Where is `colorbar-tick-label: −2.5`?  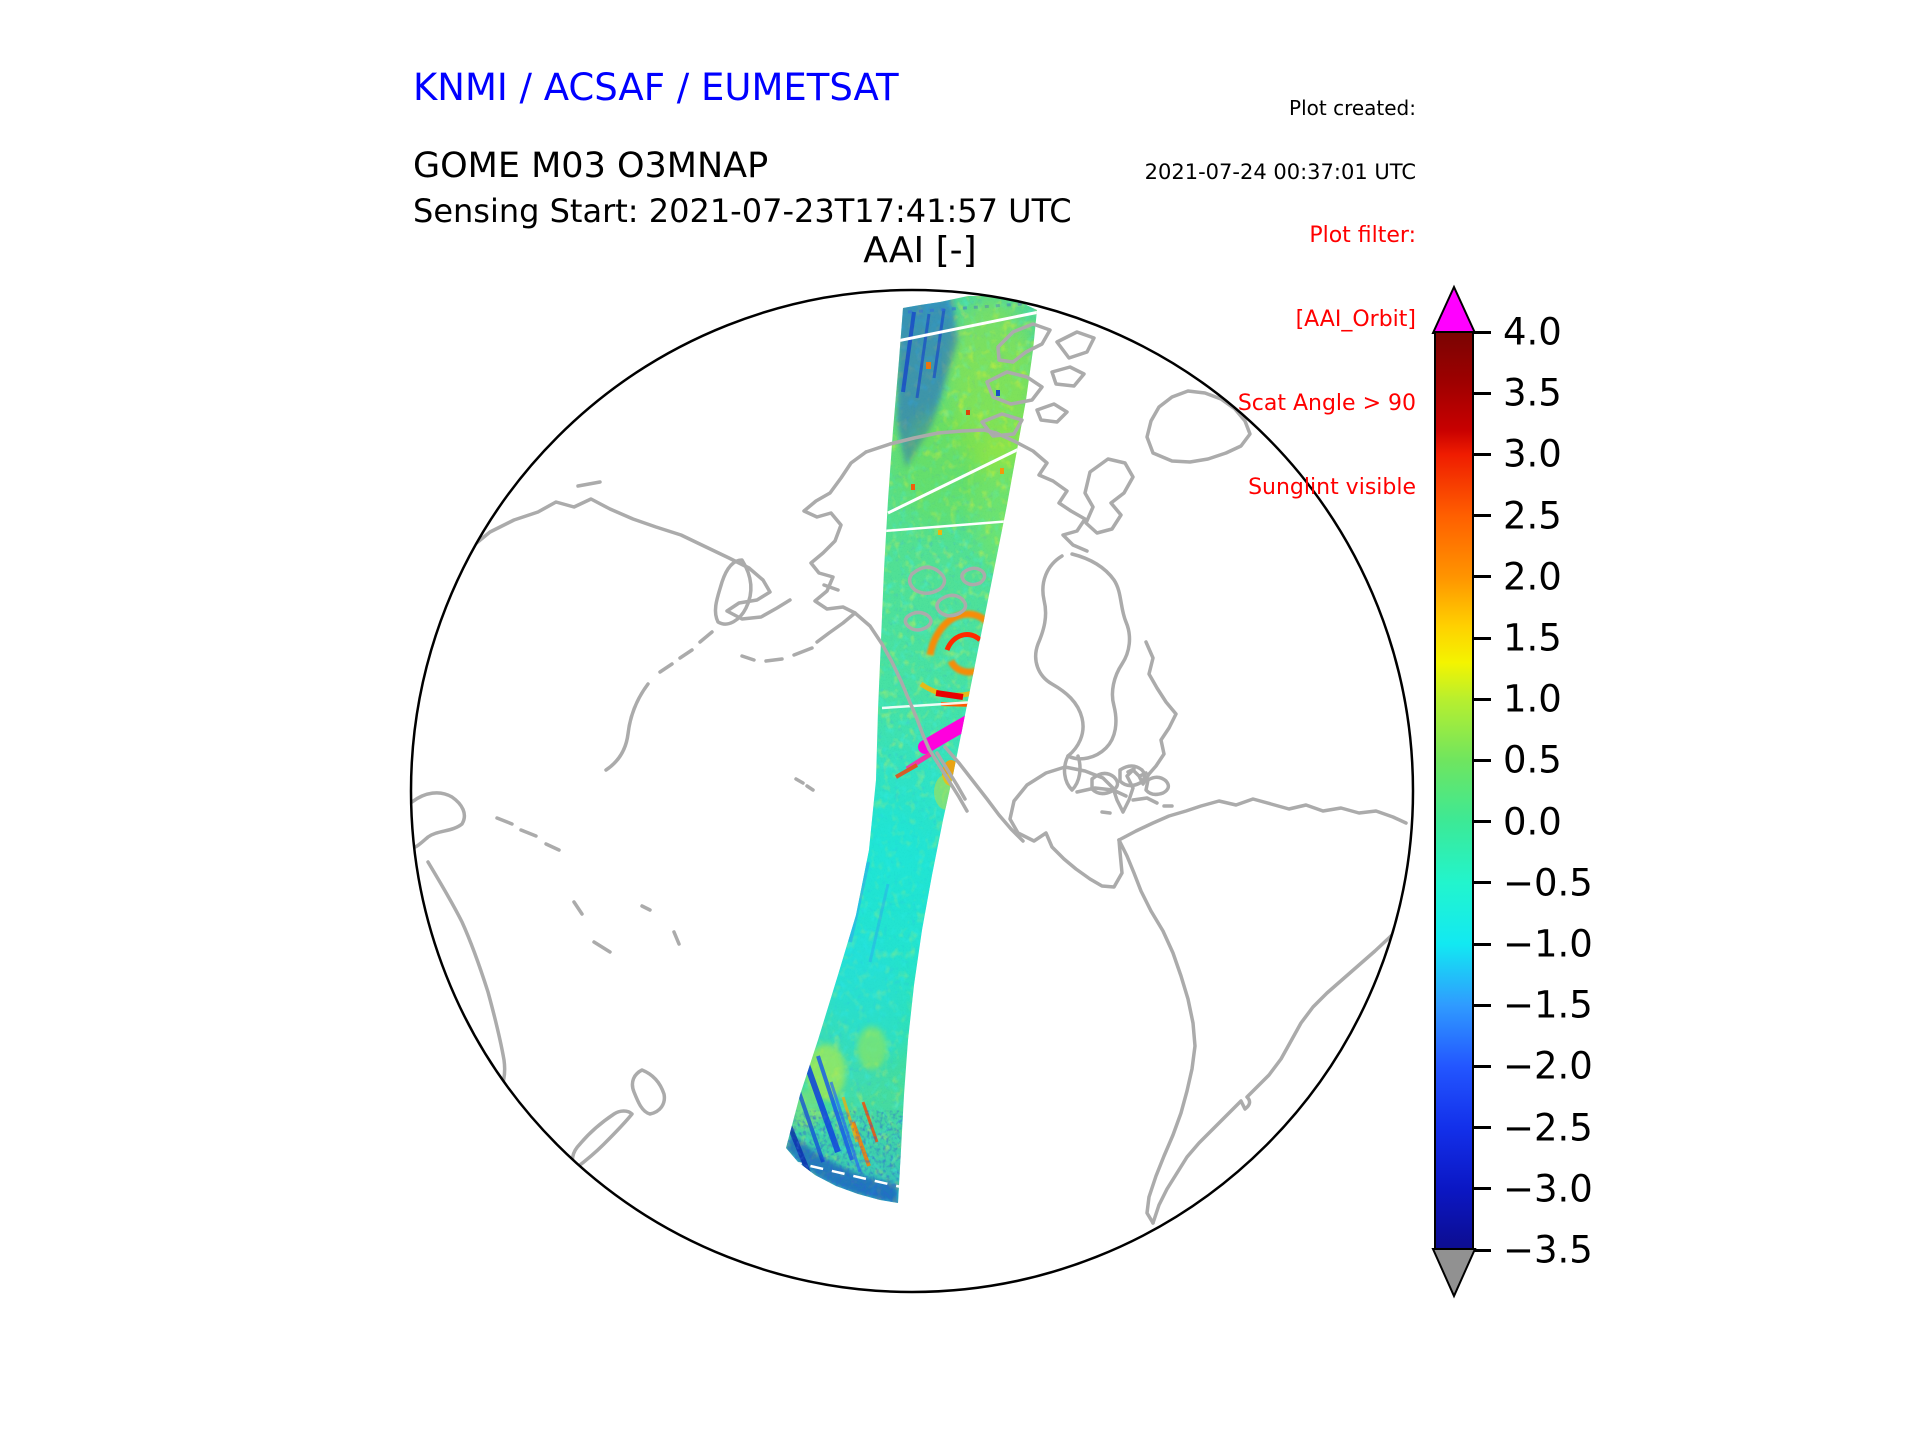 colorbar-tick-label: −2.5 is located at coordinates (1548, 1128).